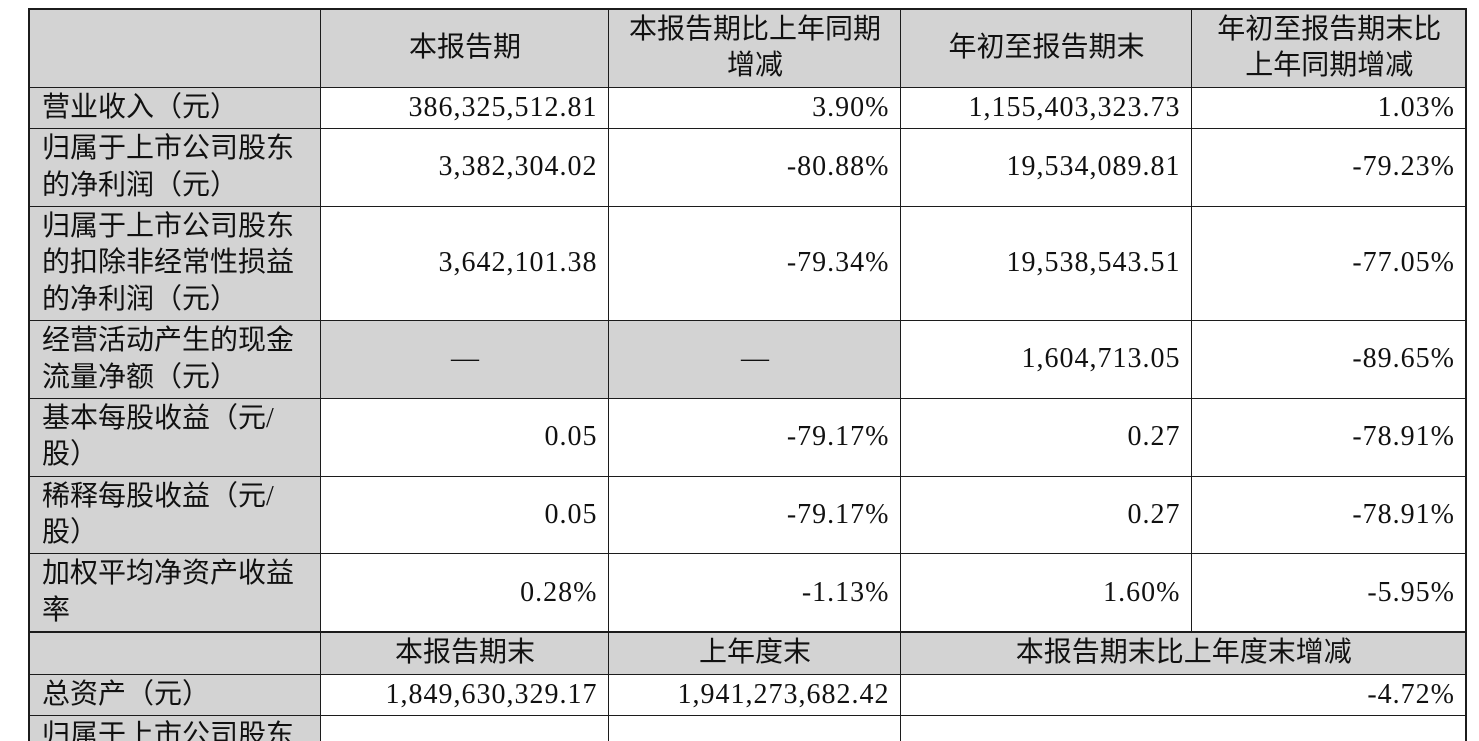  What do you see at coordinates (1328, 167) in the screenshot?
I see `cell-value: -79.23%` at bounding box center [1328, 167].